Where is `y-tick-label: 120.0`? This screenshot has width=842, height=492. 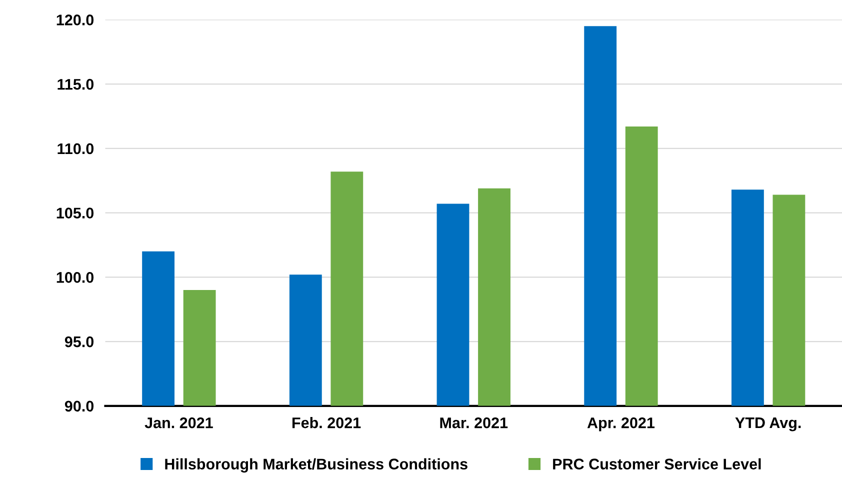 y-tick-label: 120.0 is located at coordinates (75, 20).